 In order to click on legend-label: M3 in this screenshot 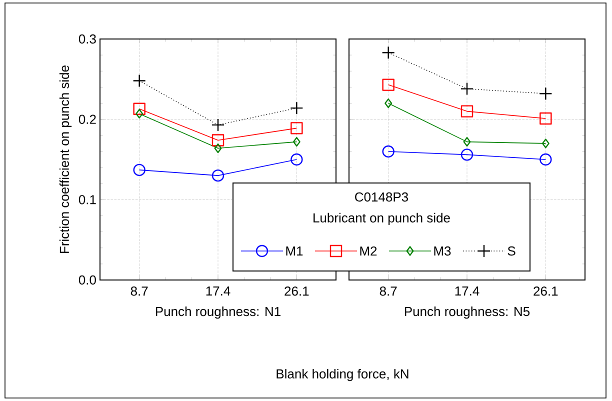, I will do `click(442, 251)`.